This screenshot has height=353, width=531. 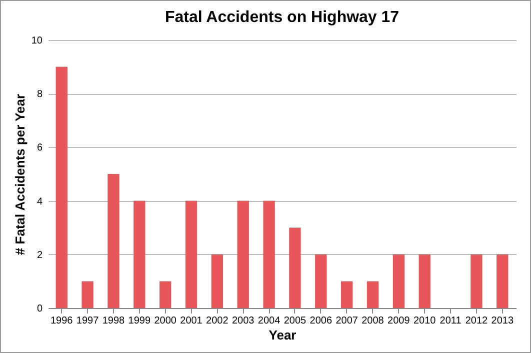 What do you see at coordinates (39, 255) in the screenshot?
I see `y-tick-label: 2` at bounding box center [39, 255].